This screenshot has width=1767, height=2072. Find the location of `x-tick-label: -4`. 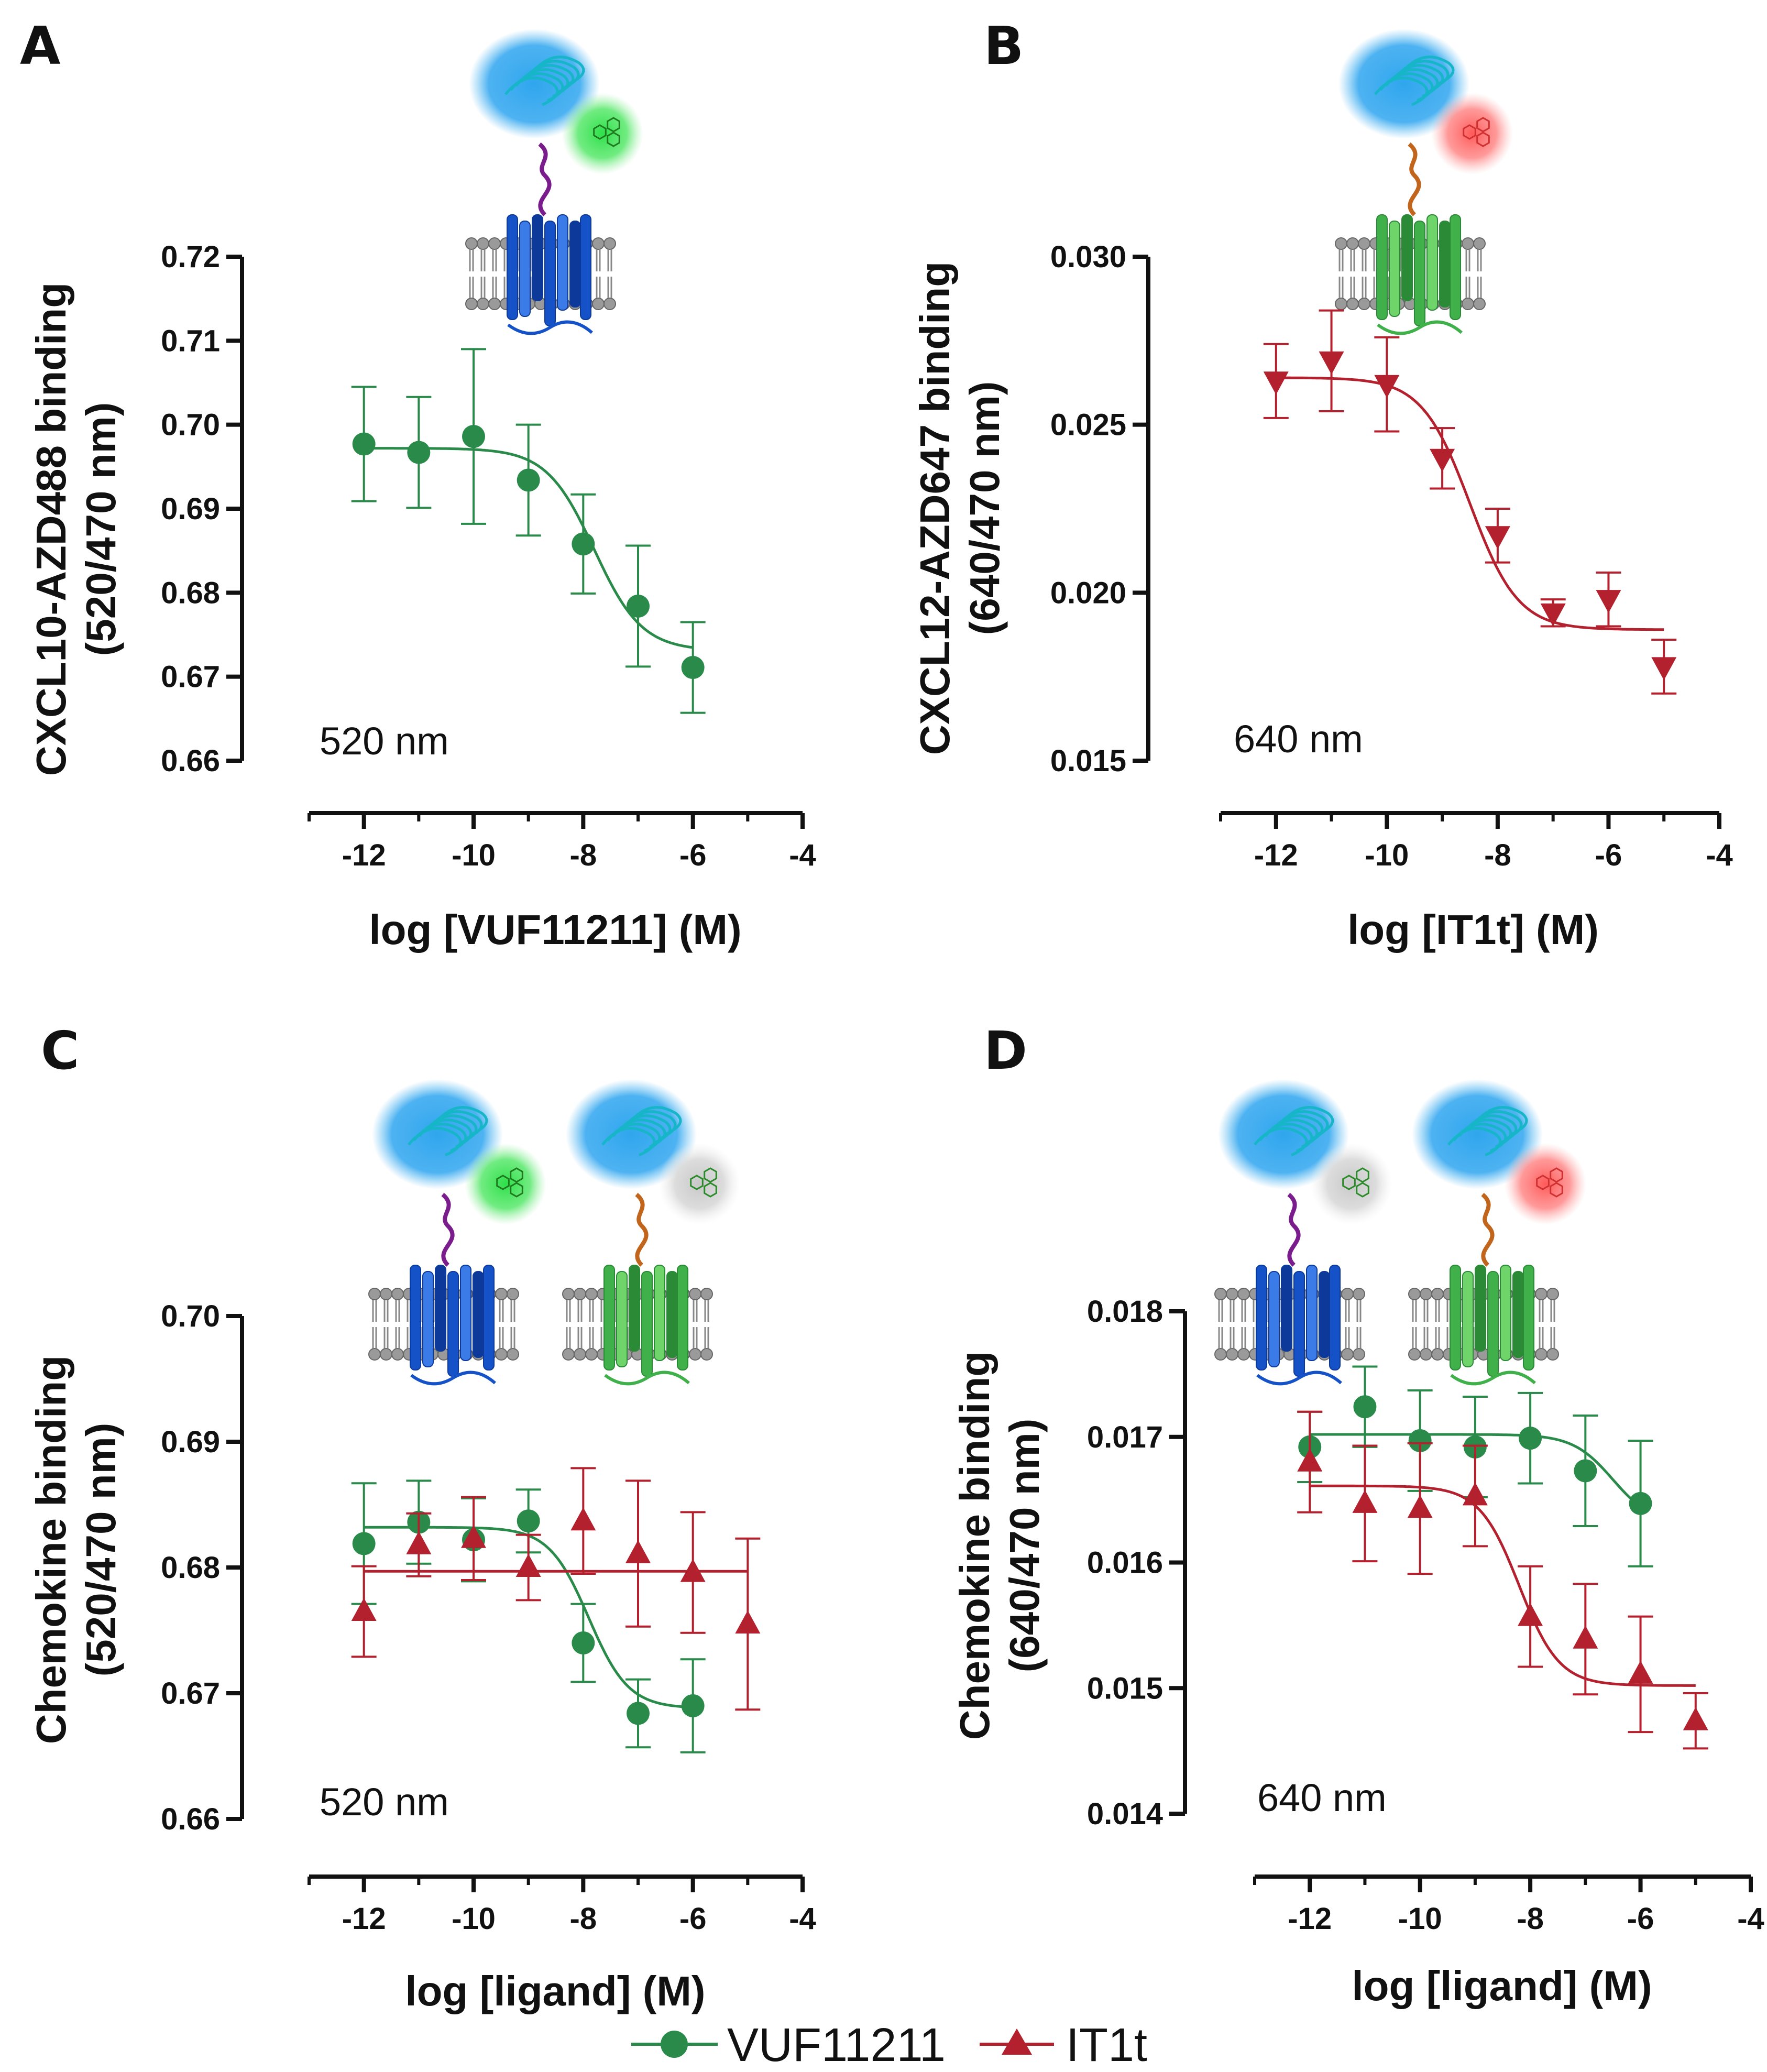

x-tick-label: -4 is located at coordinates (1750, 1919).